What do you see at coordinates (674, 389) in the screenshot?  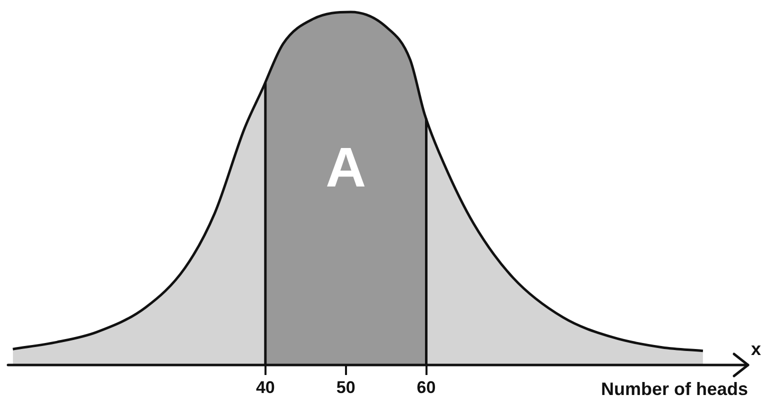 I see `x-axis-title: Number of heads` at bounding box center [674, 389].